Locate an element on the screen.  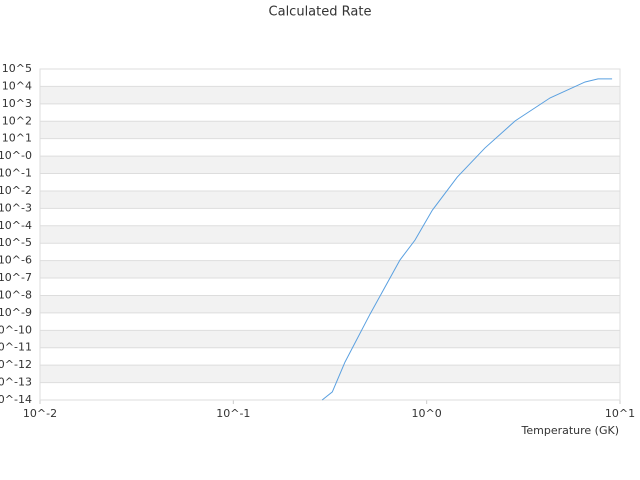
y-tick-label: 10^5 is located at coordinates (17, 68).